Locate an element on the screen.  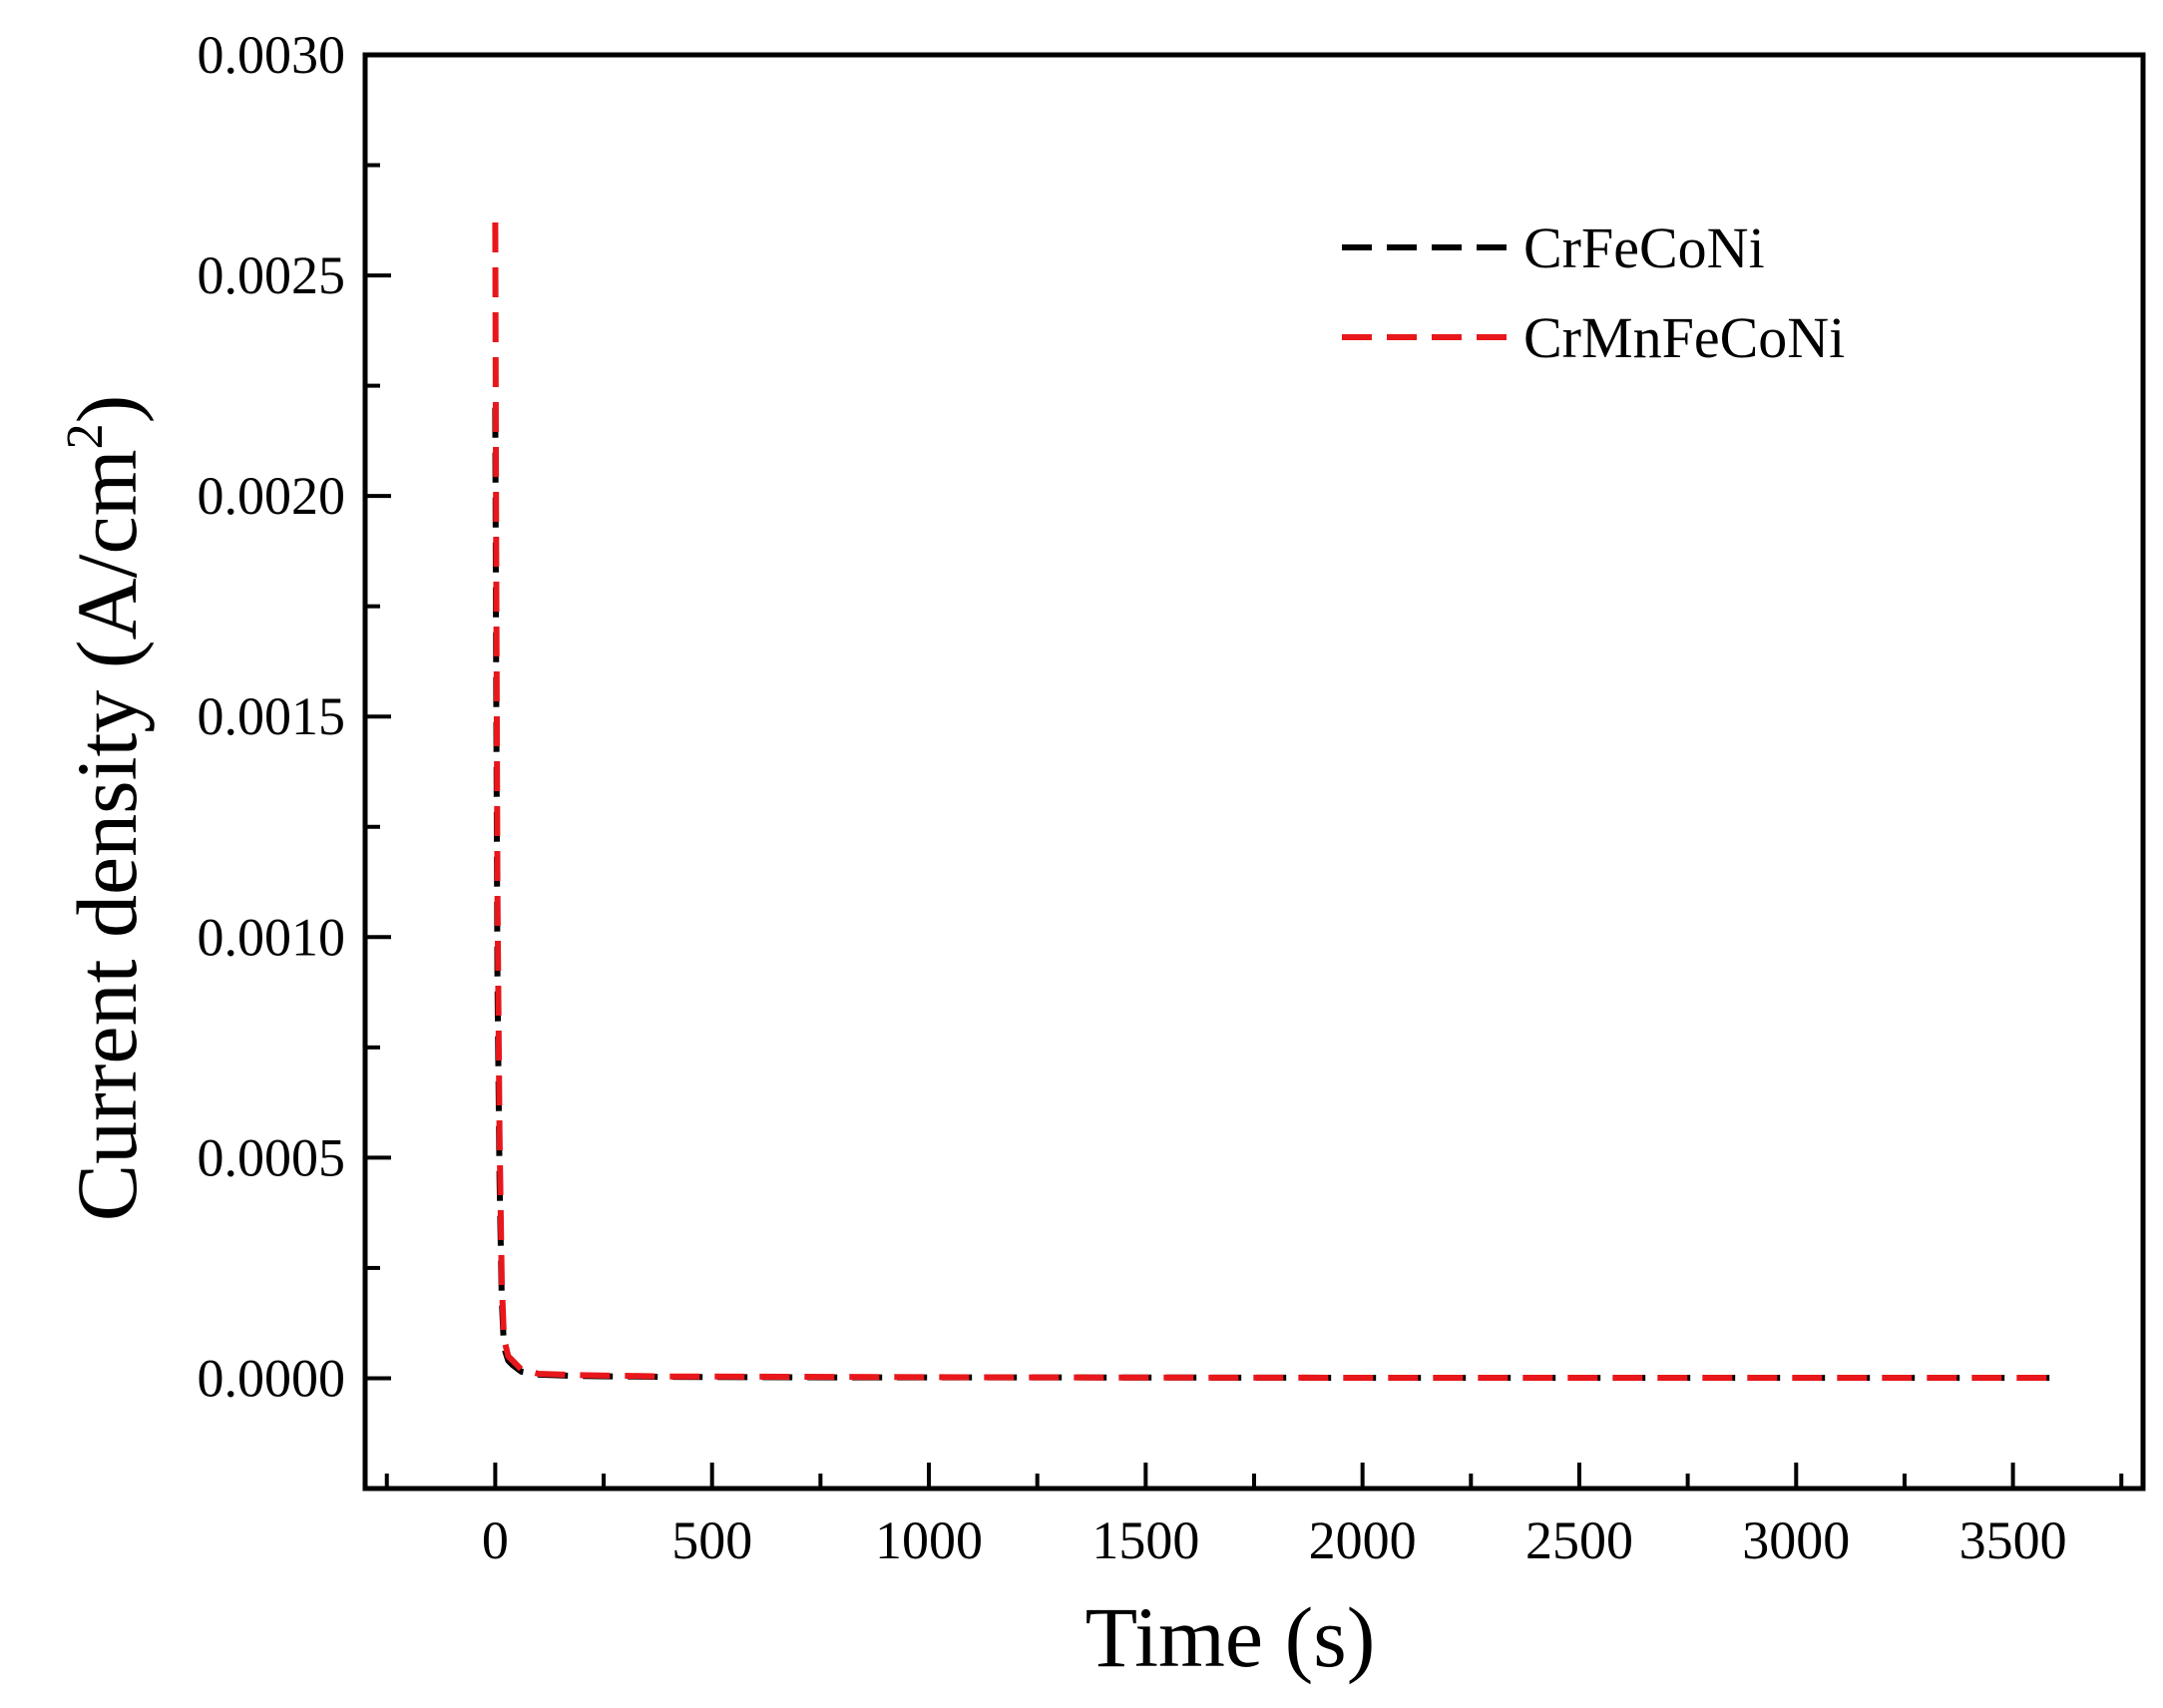
y-tick-label: 0.0010 is located at coordinates (272, 937).